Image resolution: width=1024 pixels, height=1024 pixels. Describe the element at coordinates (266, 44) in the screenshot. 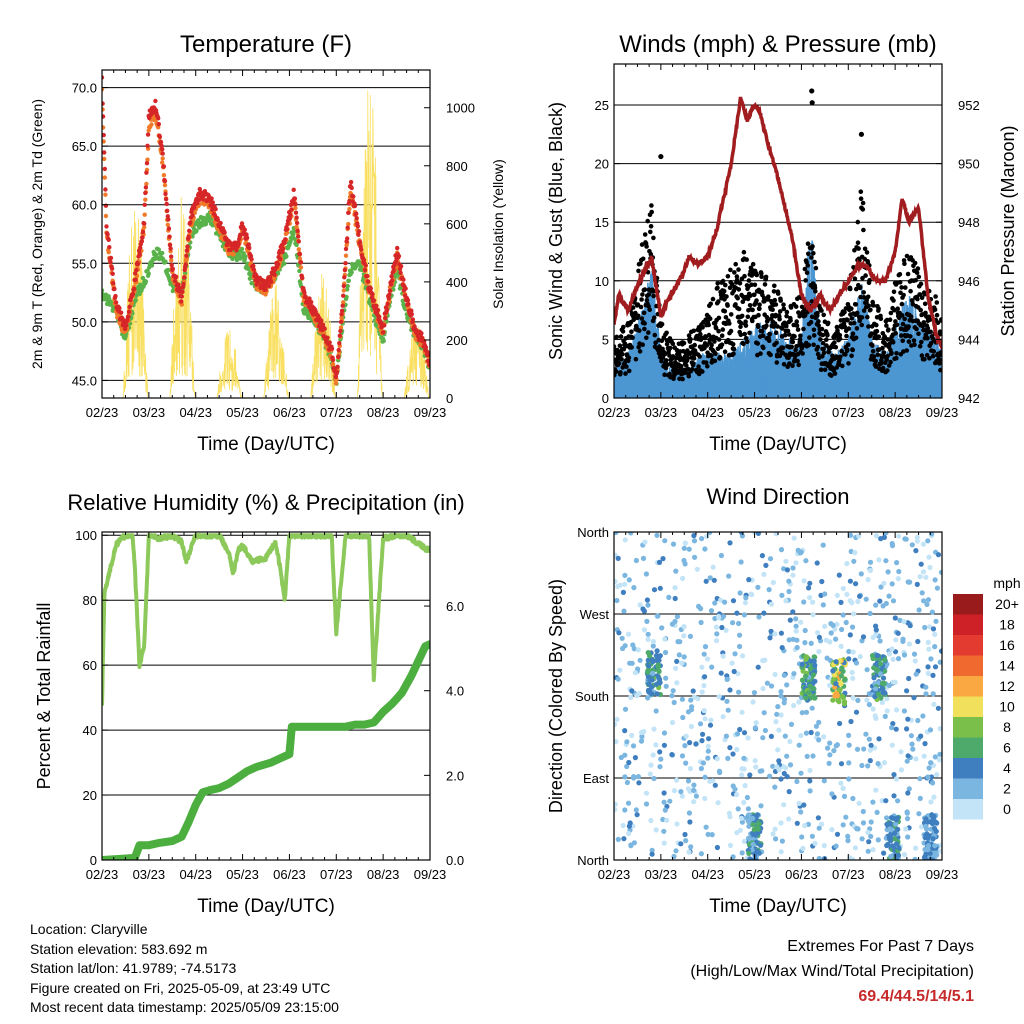

I see `chart-title: Temperature (F)` at that location.